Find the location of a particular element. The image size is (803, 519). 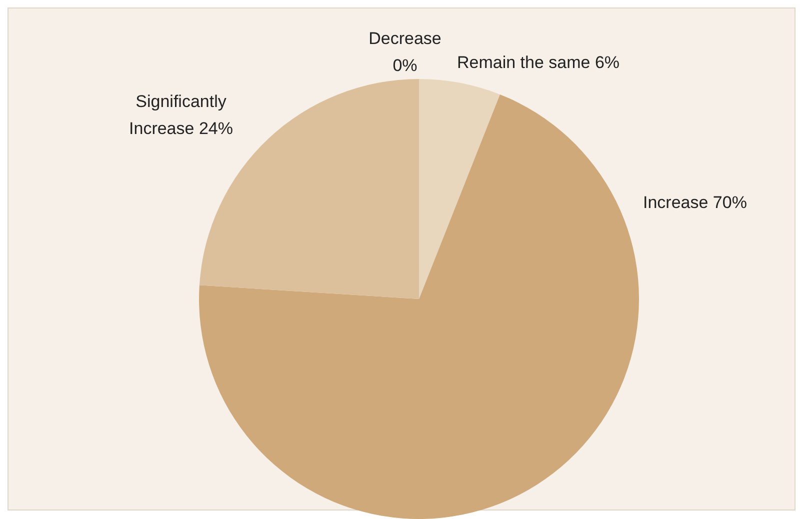

pie-slice is located at coordinates (459, 189).